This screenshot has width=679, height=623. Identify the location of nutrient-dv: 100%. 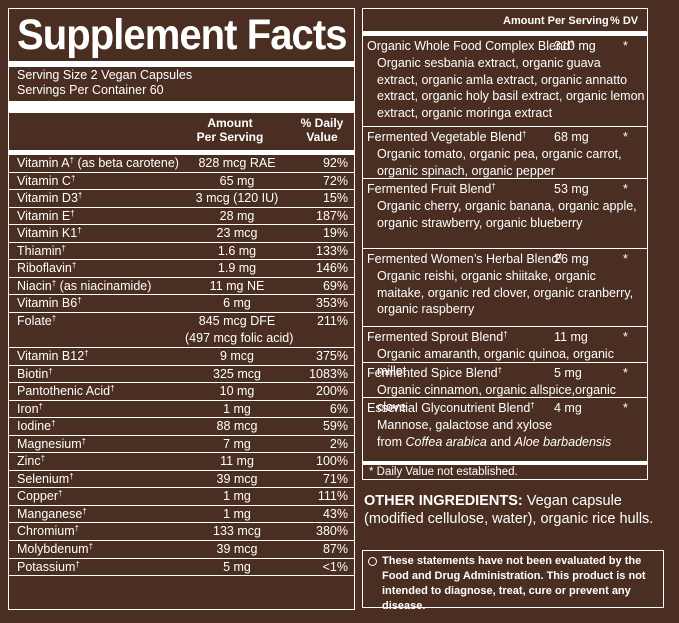
(332, 461).